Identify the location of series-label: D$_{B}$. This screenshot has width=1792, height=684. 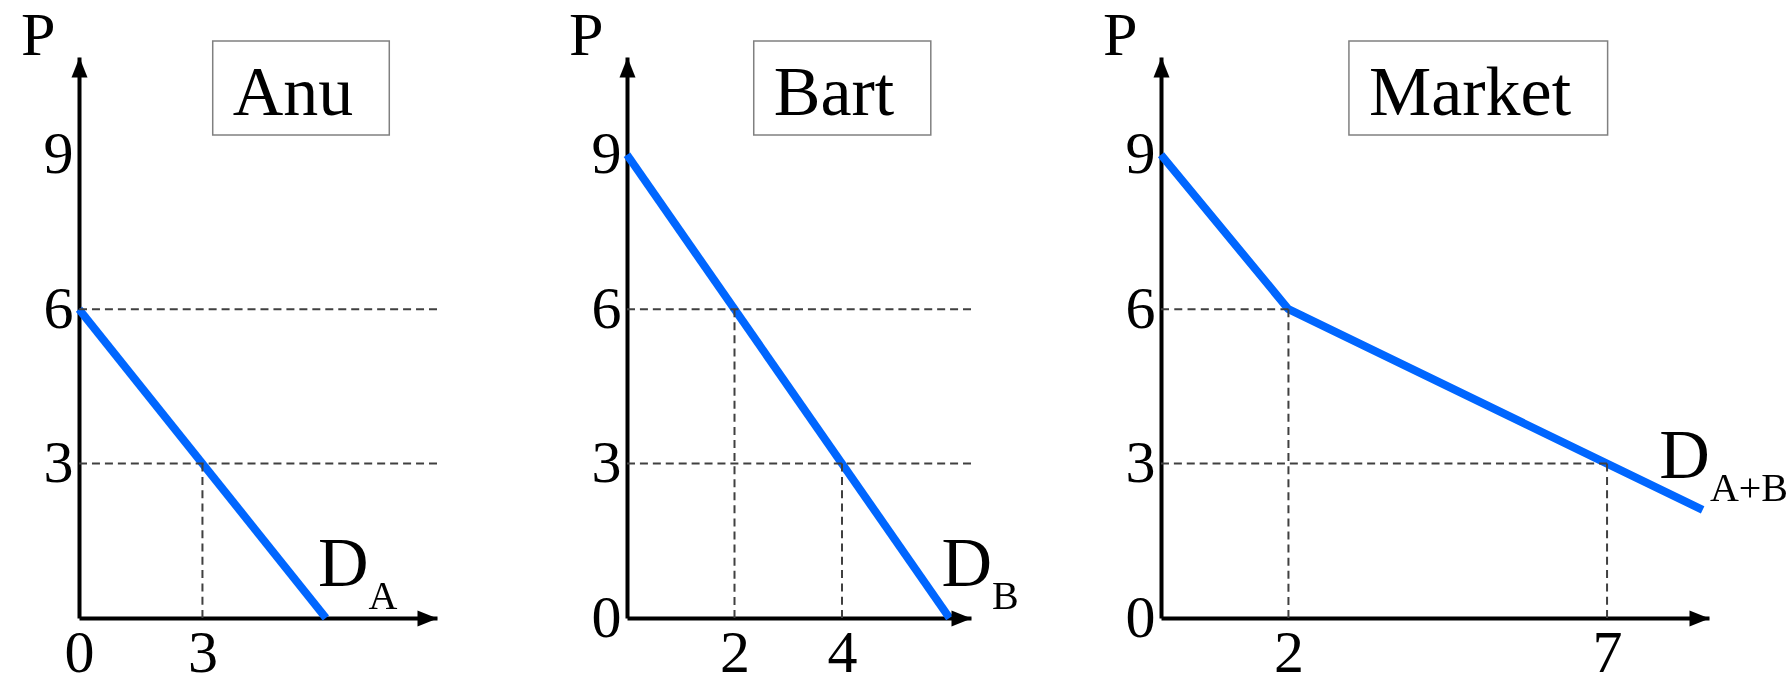
(980, 571).